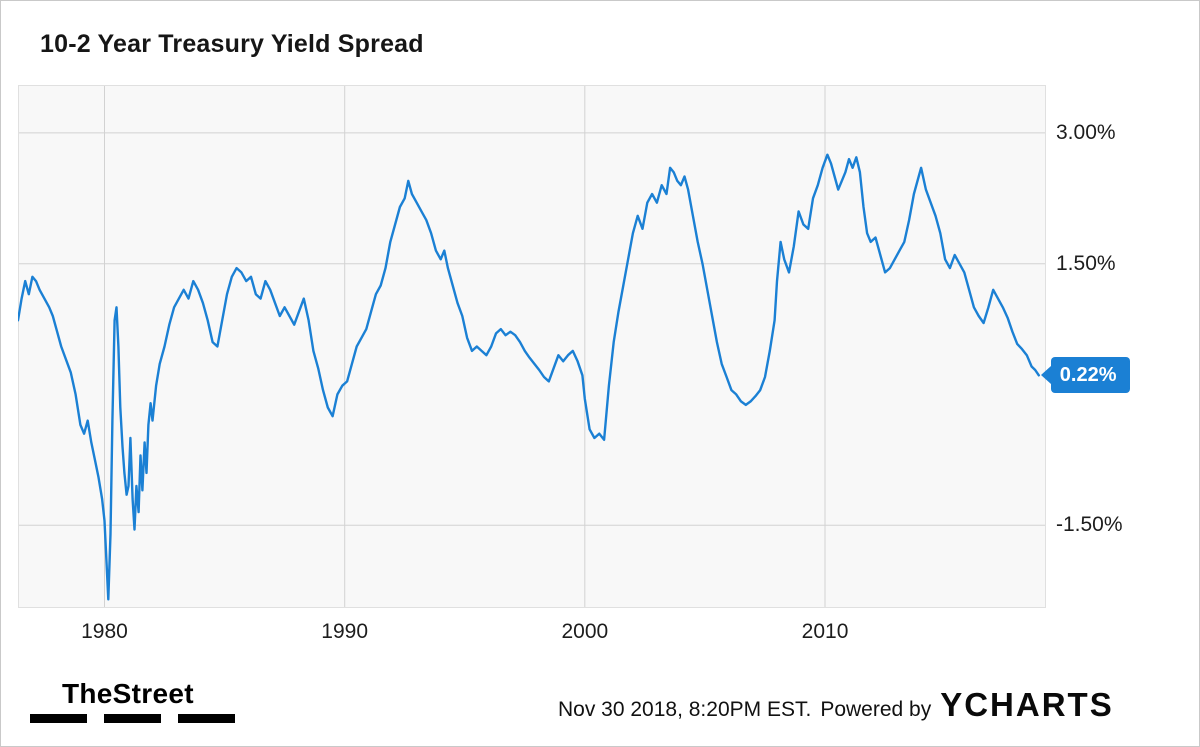 This screenshot has height=747, width=1200. I want to click on x-axis-tick-label: 1990, so click(344, 631).